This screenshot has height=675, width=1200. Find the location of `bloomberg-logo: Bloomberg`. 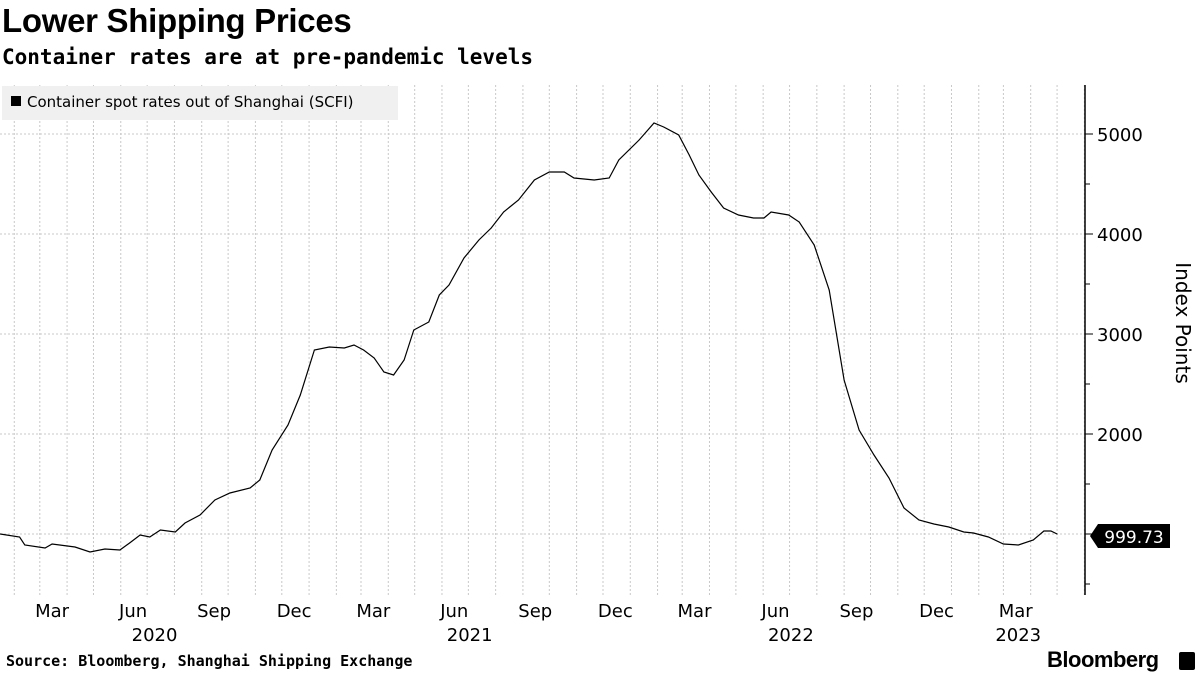

bloomberg-logo: Bloomberg is located at coordinates (1103, 659).